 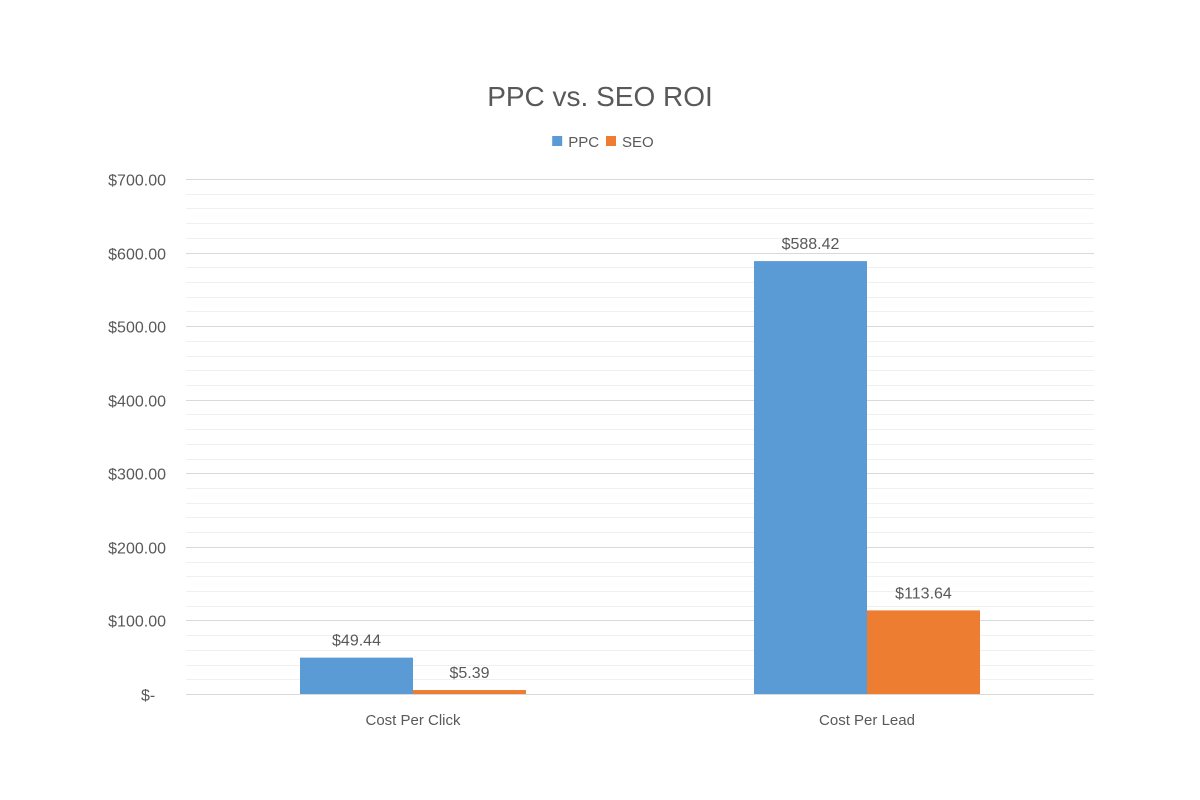 I want to click on x-category-label: Cost Per Click, so click(x=413, y=720).